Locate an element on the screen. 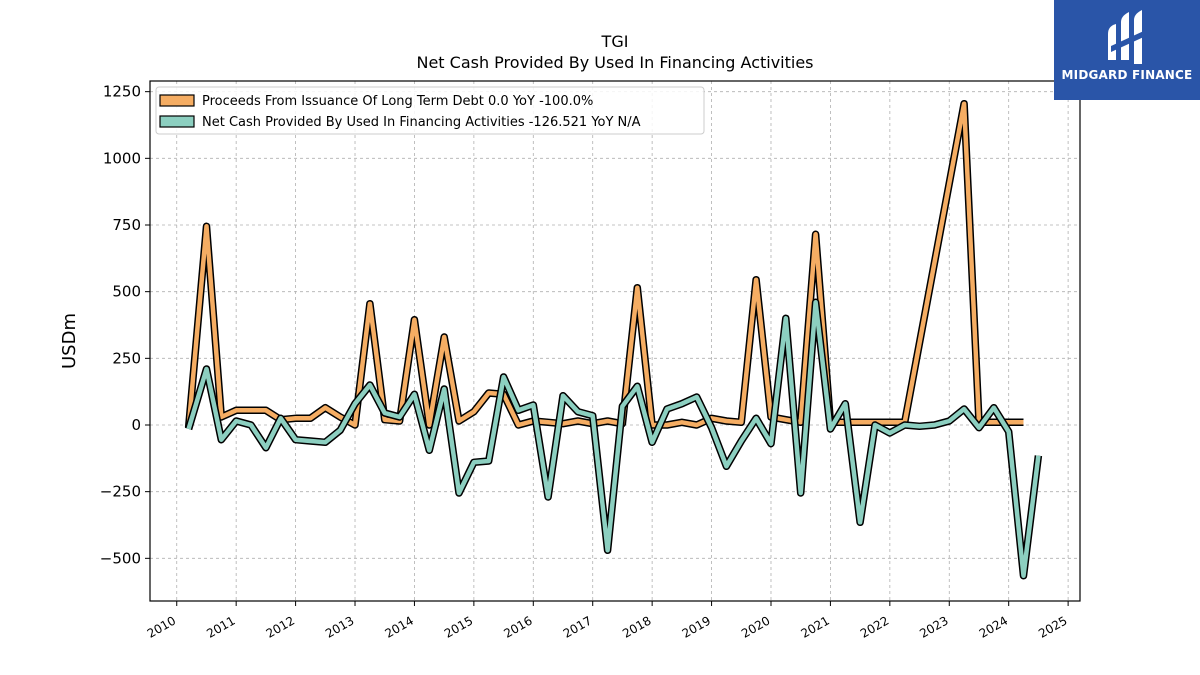 The image size is (1200, 675). x-tick-label: 2023 is located at coordinates (933, 626).